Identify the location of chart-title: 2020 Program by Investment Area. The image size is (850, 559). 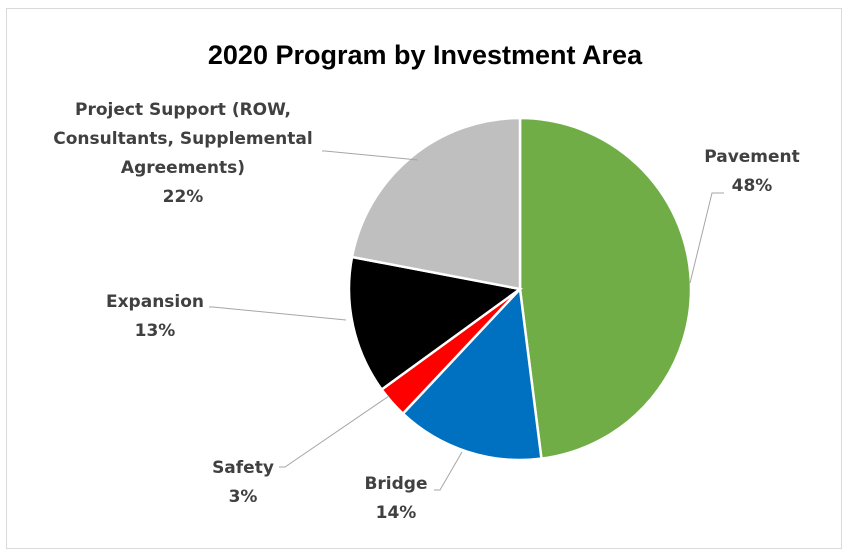
(425, 55).